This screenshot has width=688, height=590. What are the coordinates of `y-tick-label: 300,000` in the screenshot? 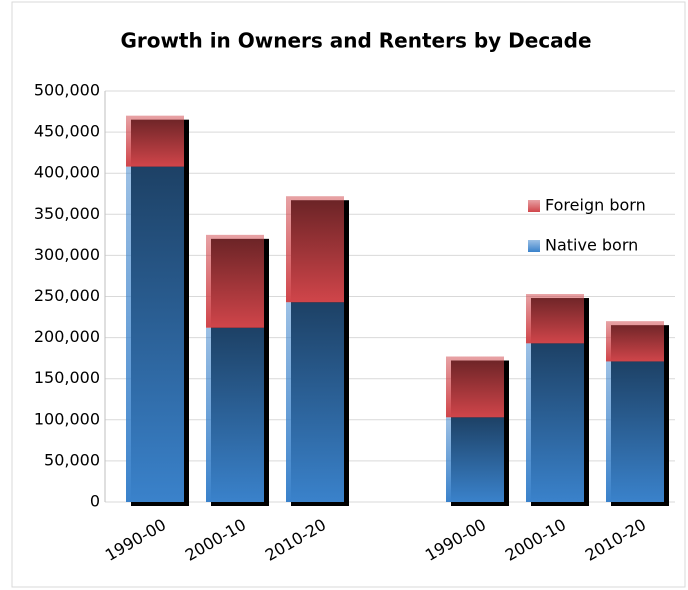 It's located at (67, 254).